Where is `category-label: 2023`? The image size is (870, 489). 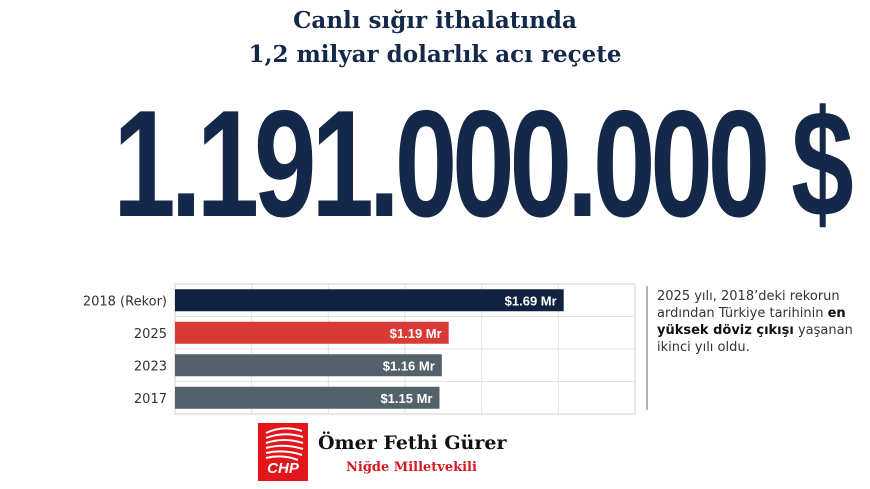
category-label: 2023 is located at coordinates (150, 366).